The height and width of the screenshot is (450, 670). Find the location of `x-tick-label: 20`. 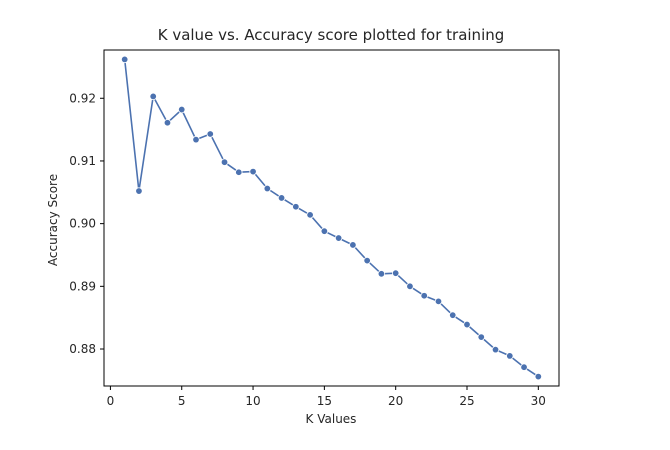

x-tick-label: 20 is located at coordinates (395, 401).